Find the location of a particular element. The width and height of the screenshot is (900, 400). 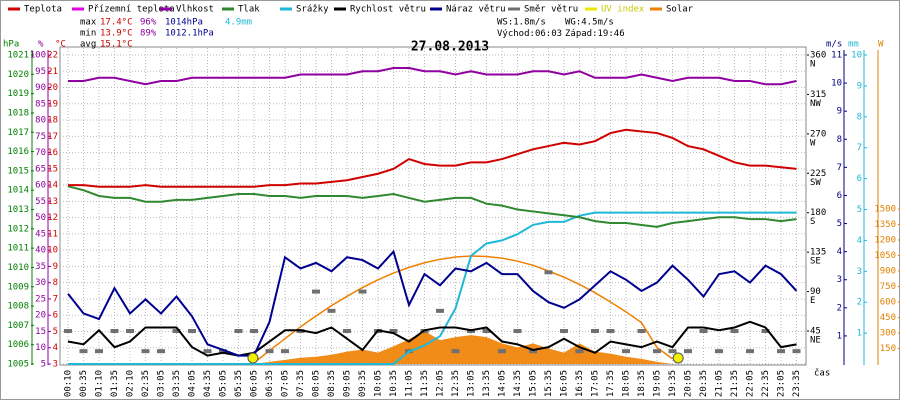

y-tick-label: 8 is located at coordinates (839, 140).